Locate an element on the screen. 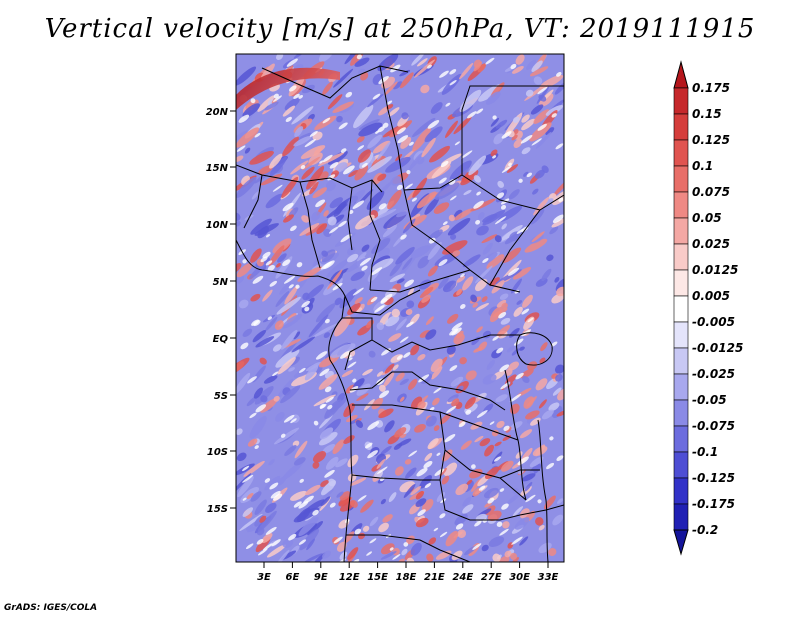  colorbar-label: -0.025 is located at coordinates (713, 374).